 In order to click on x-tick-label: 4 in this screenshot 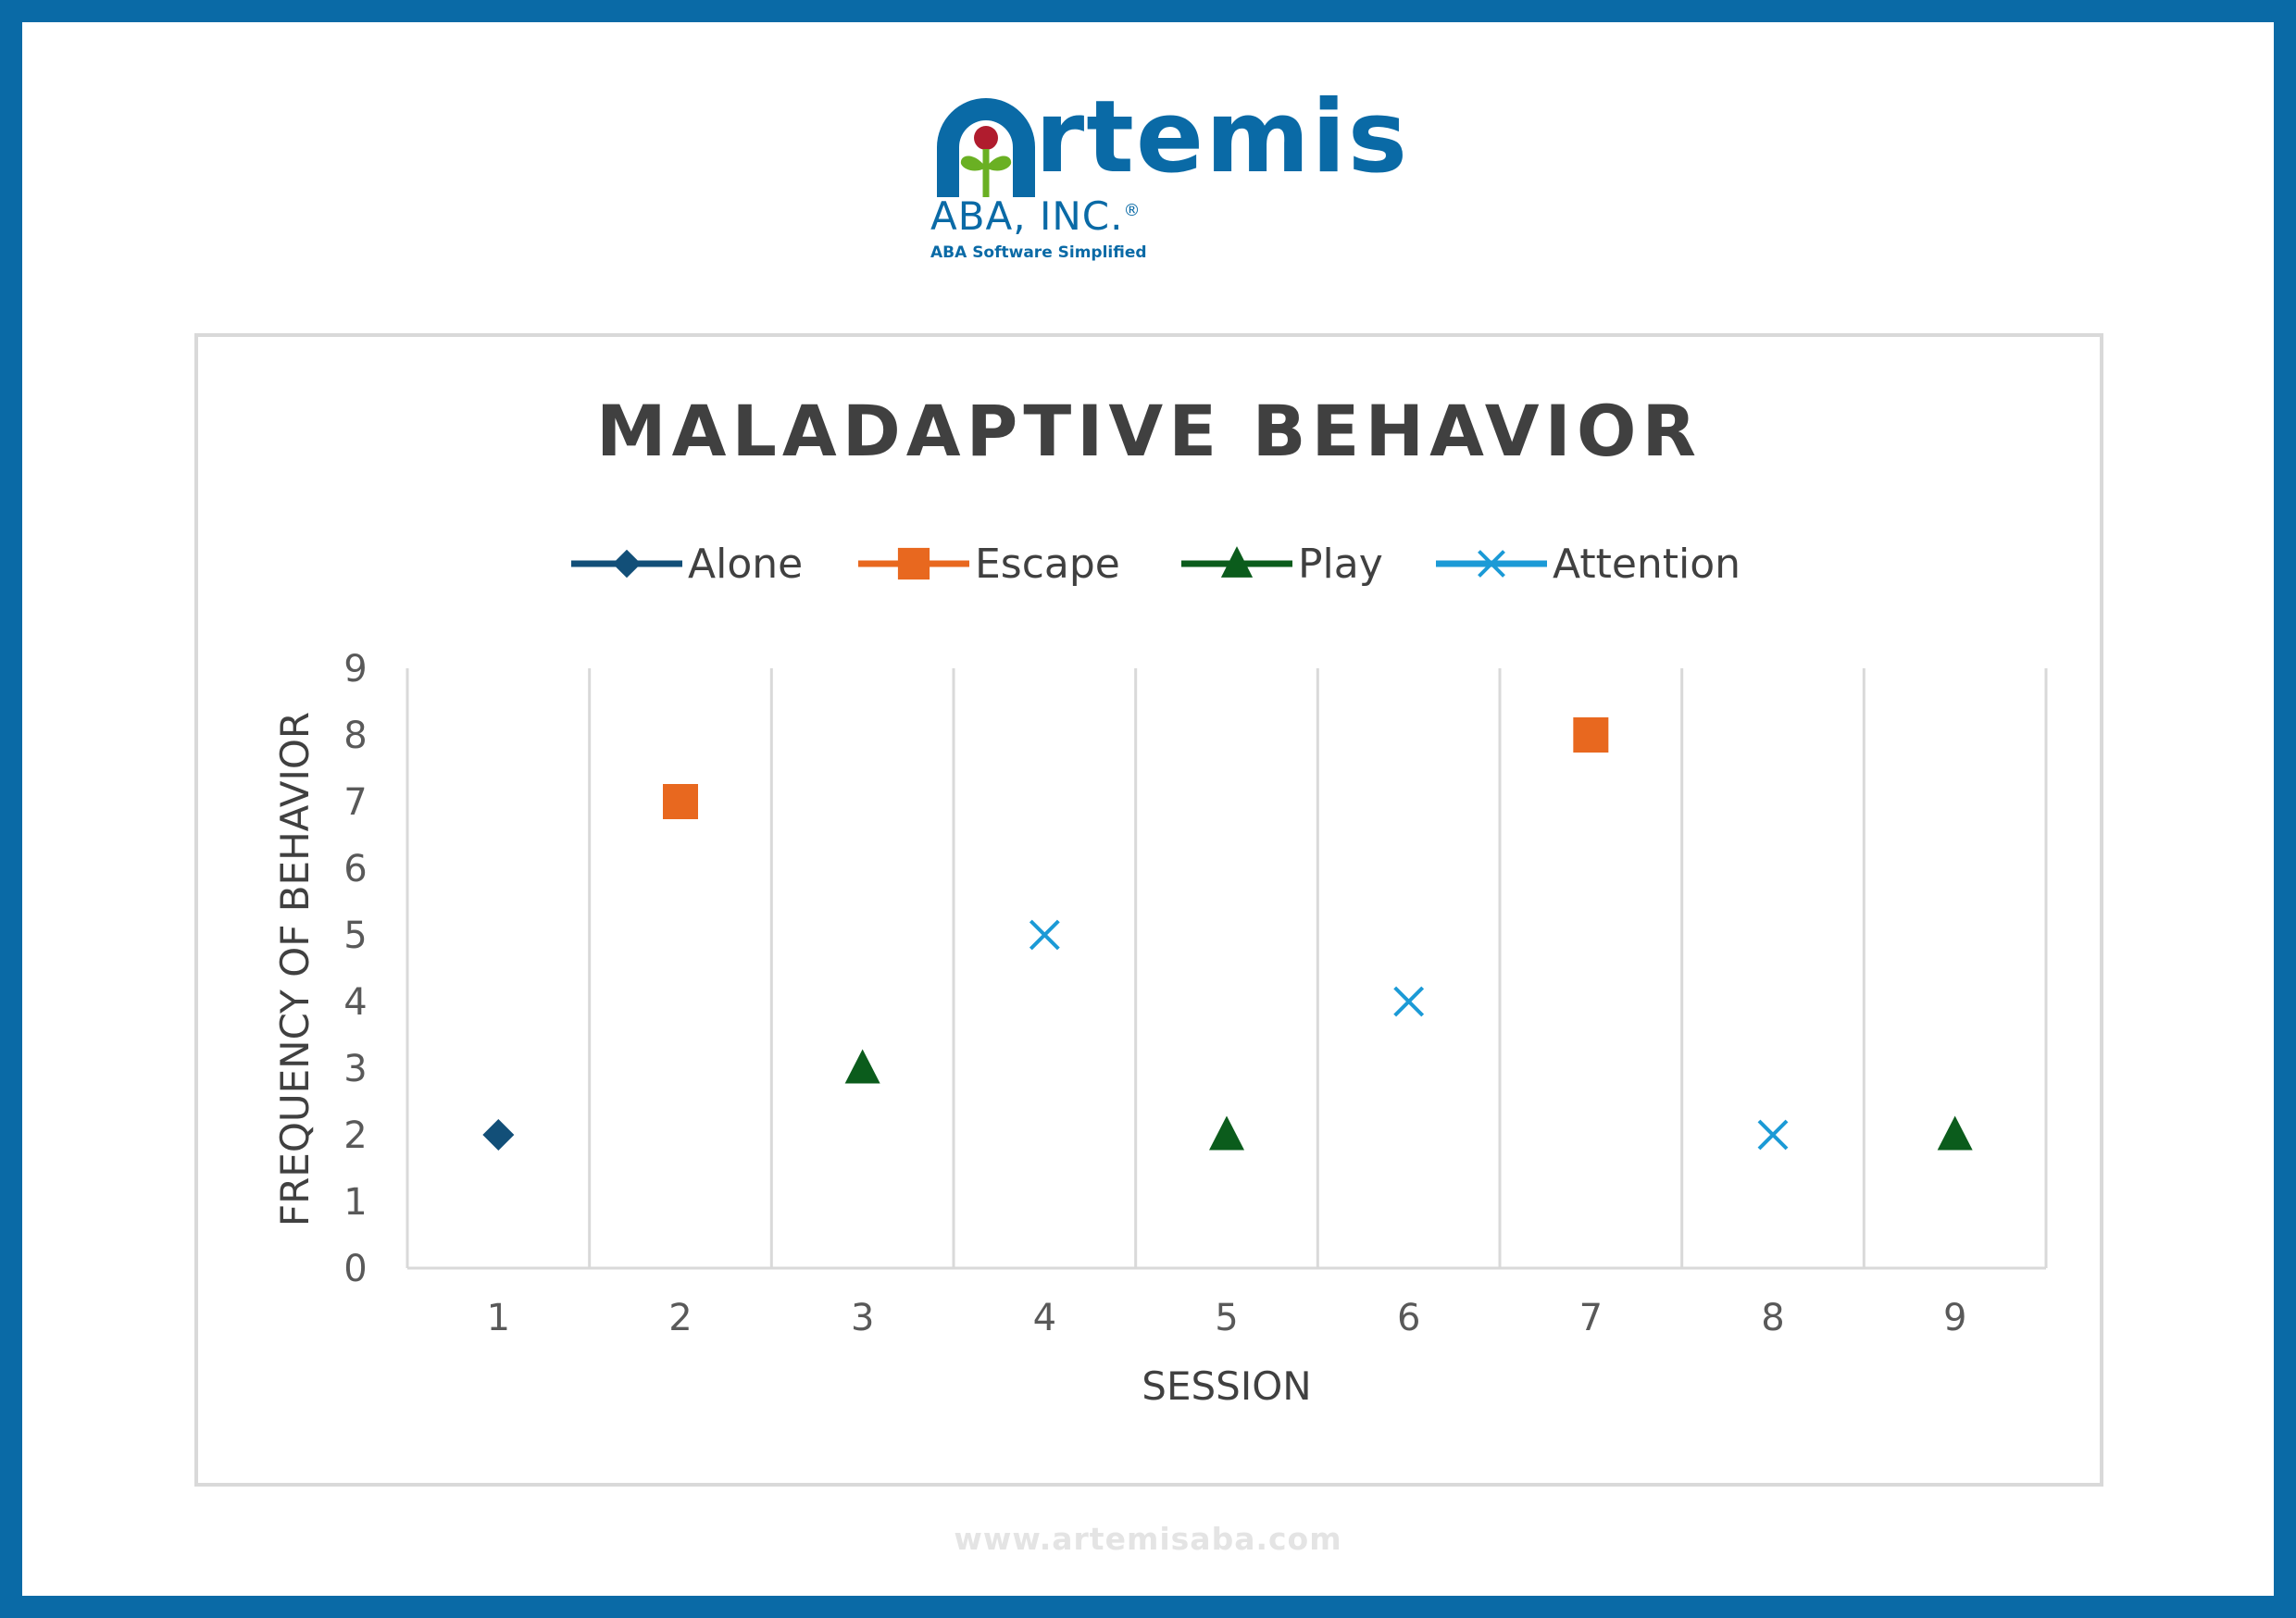, I will do `click(1044, 1318)`.